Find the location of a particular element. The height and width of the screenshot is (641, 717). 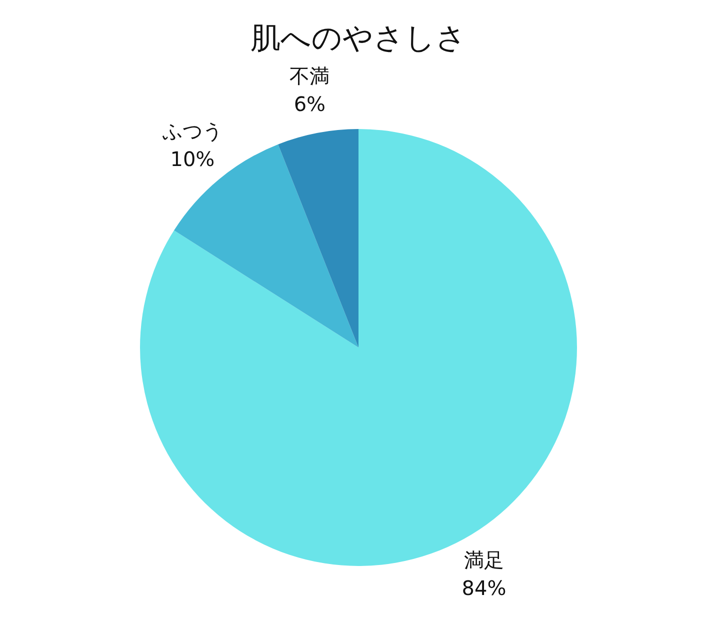

data-label: 6% is located at coordinates (310, 104).